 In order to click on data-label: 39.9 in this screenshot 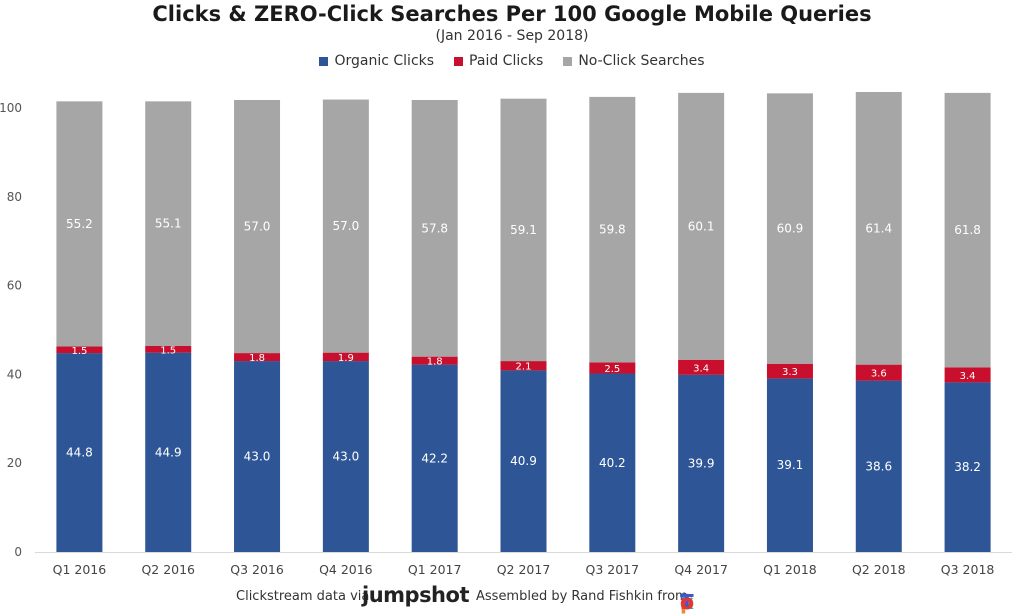, I will do `click(701, 463)`.